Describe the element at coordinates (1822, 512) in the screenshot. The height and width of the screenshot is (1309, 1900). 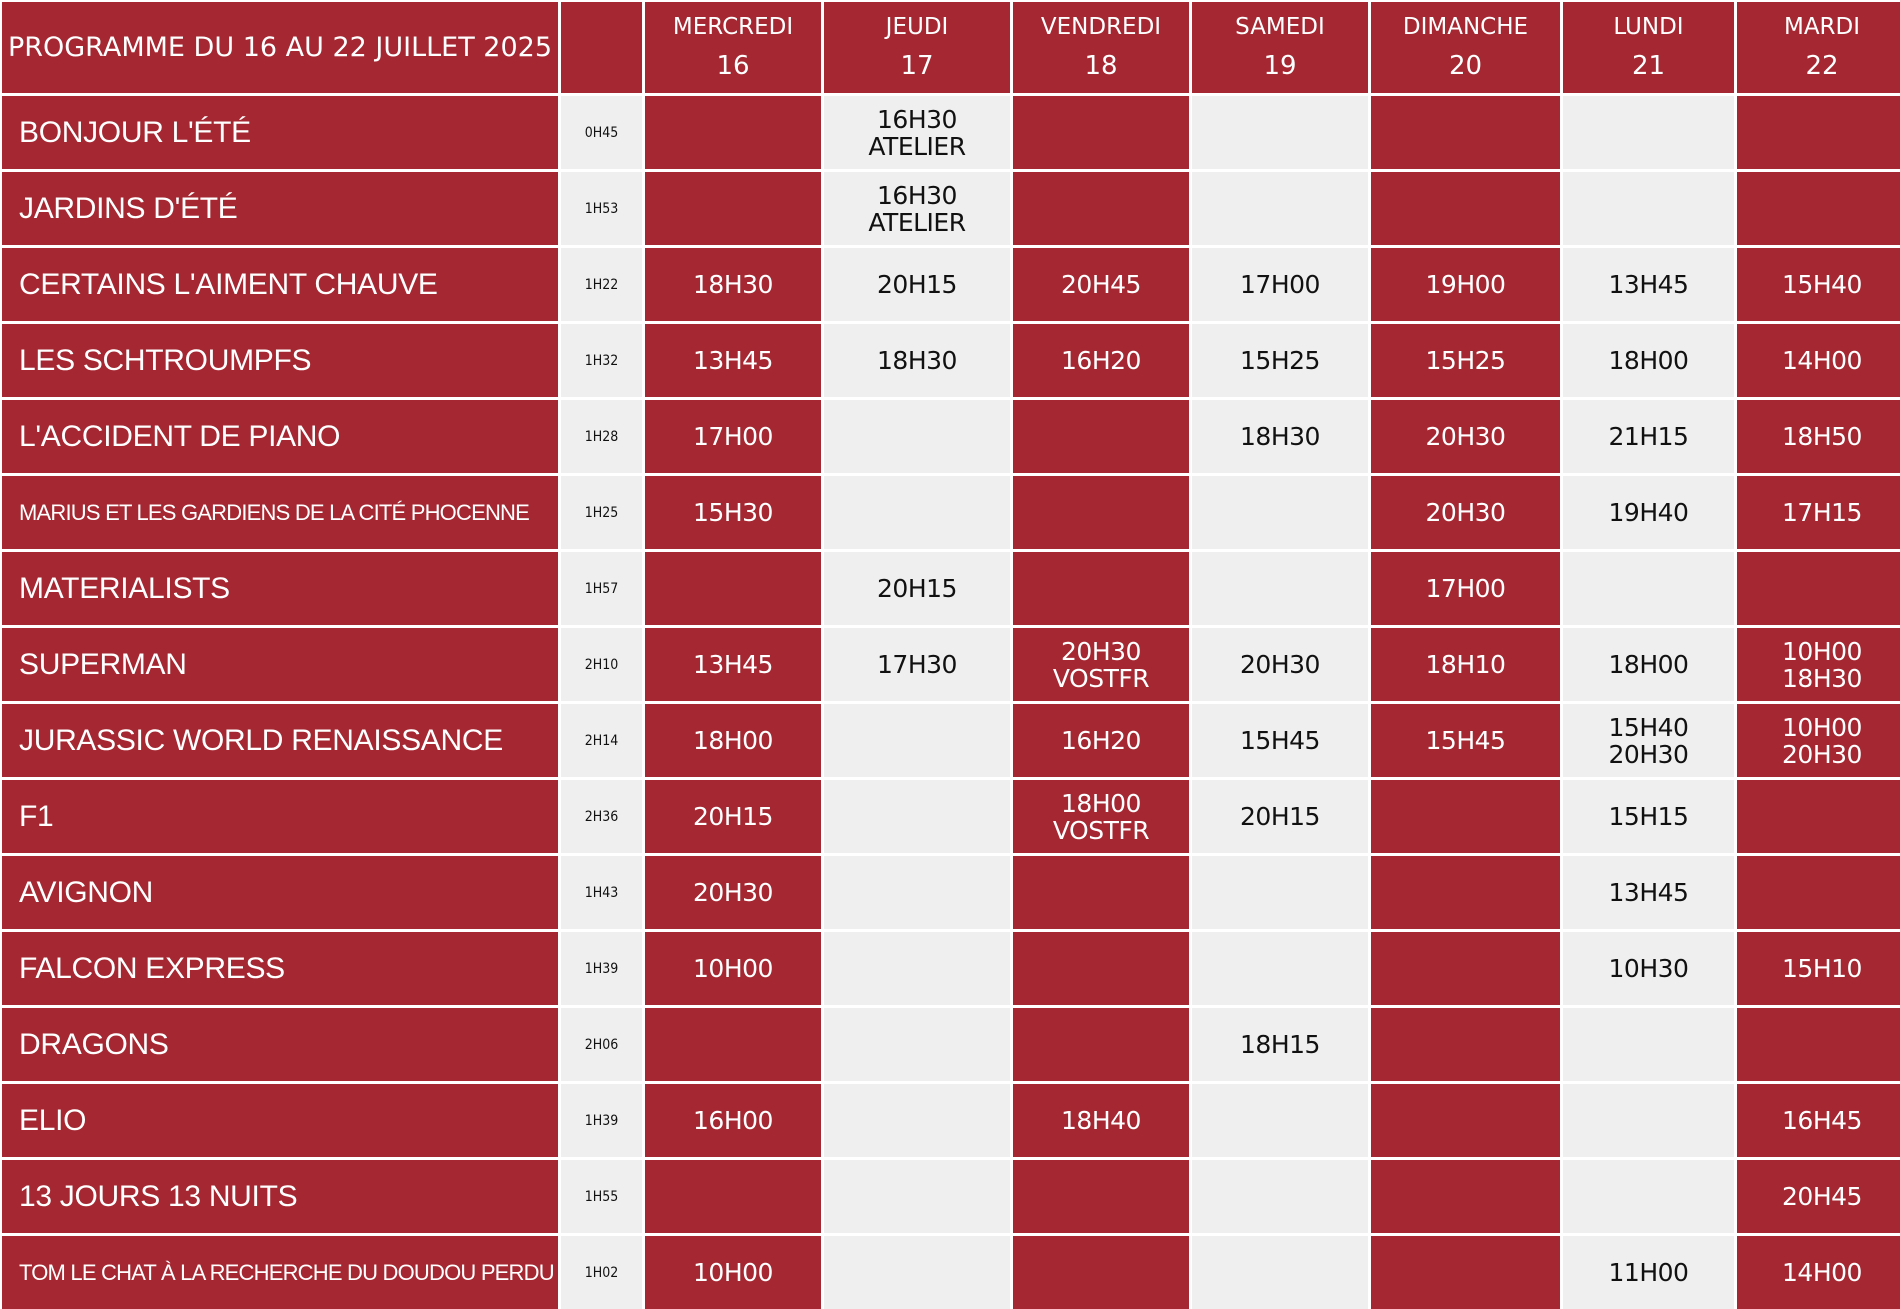
I see `showtime: 17H15` at that location.